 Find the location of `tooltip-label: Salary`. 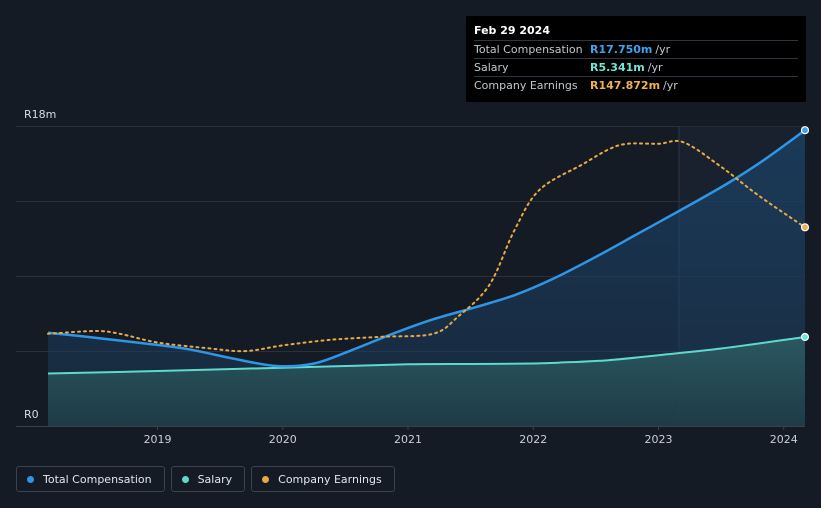

tooltip-label: Salary is located at coordinates (491, 67).